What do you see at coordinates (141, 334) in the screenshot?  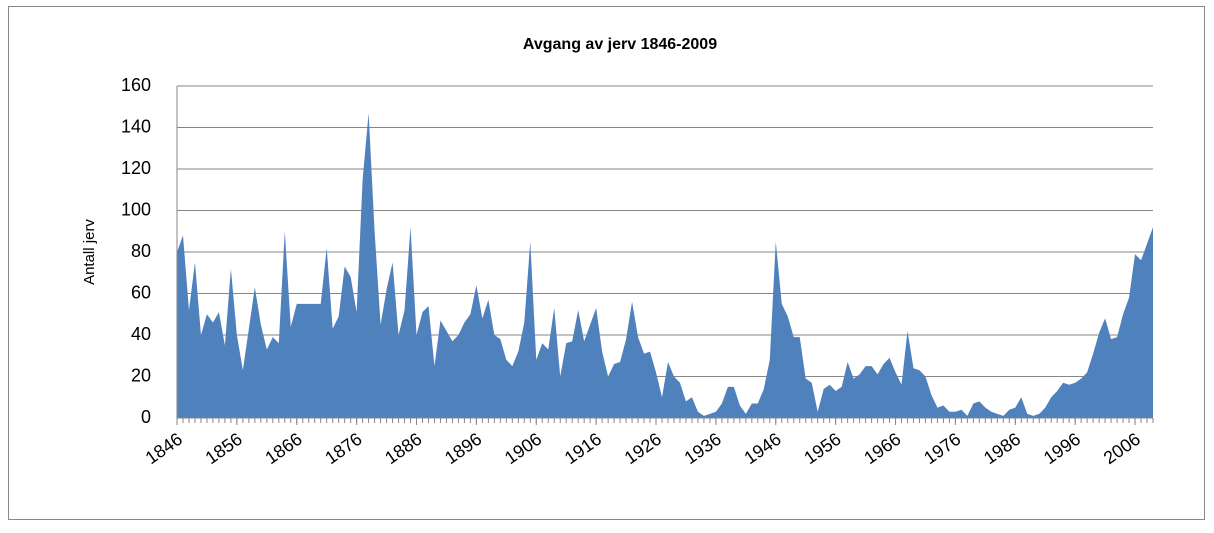 I see `y-tick-label: 40` at bounding box center [141, 334].